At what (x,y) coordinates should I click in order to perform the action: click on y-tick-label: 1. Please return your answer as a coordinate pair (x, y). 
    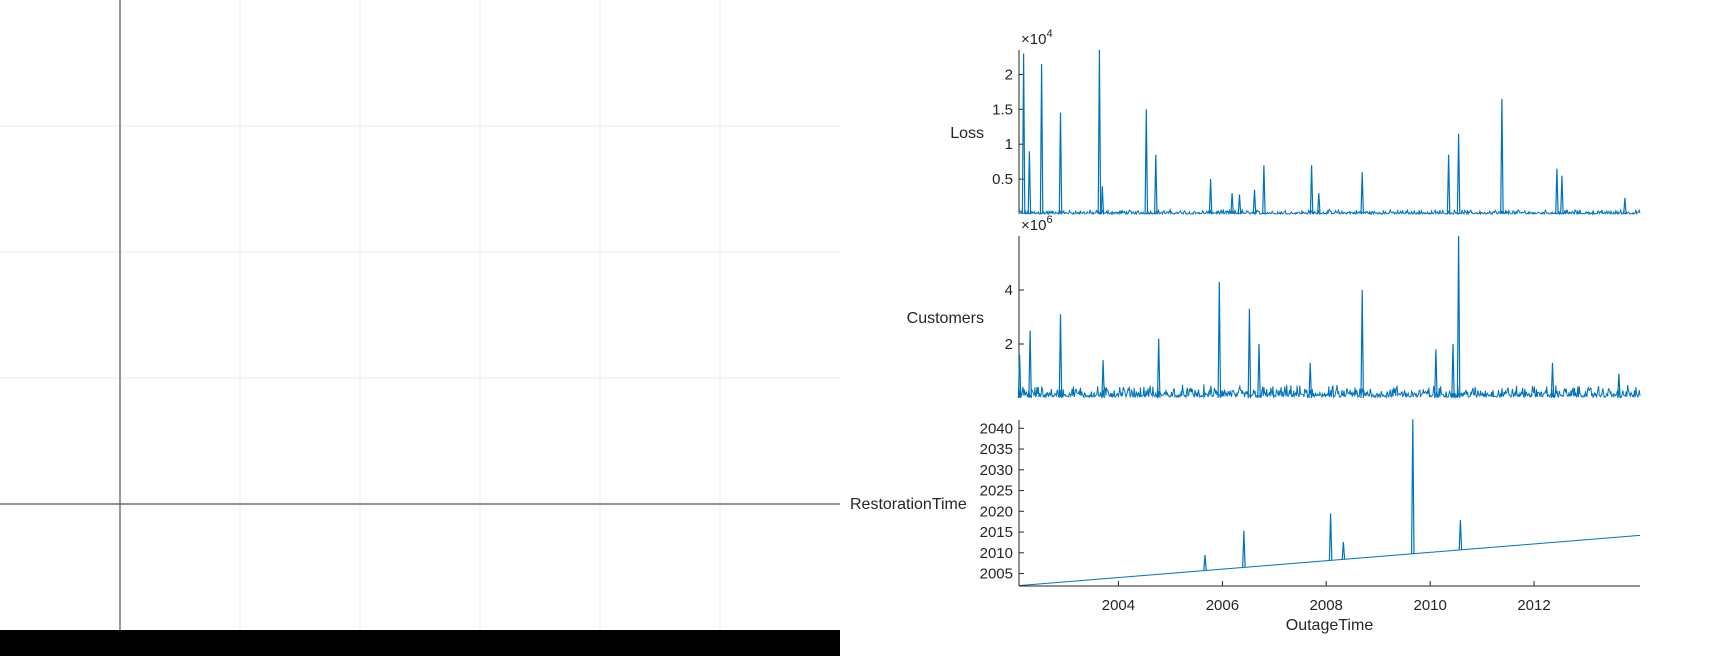
    Looking at the image, I should click on (1009, 144).